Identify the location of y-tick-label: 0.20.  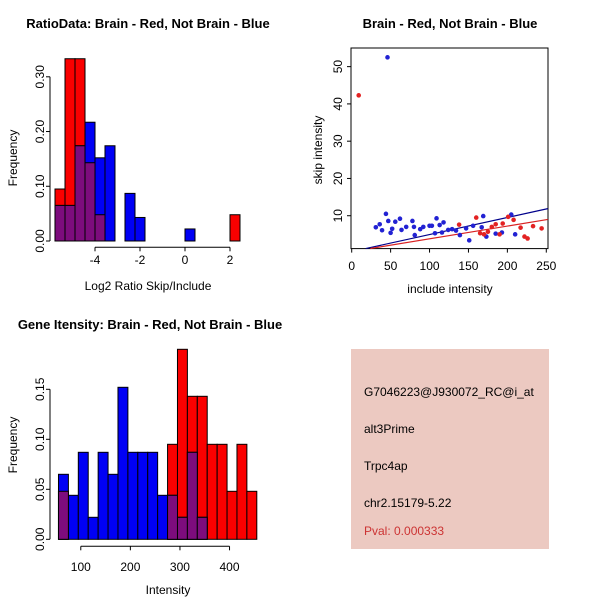
(40, 132).